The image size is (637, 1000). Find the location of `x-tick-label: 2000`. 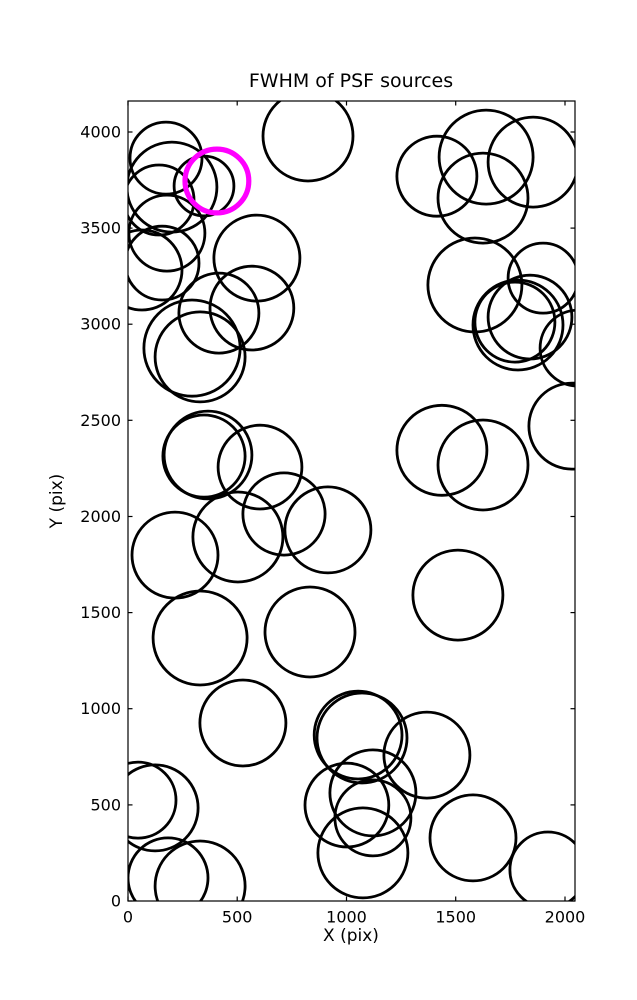

x-tick-label: 2000 is located at coordinates (565, 917).